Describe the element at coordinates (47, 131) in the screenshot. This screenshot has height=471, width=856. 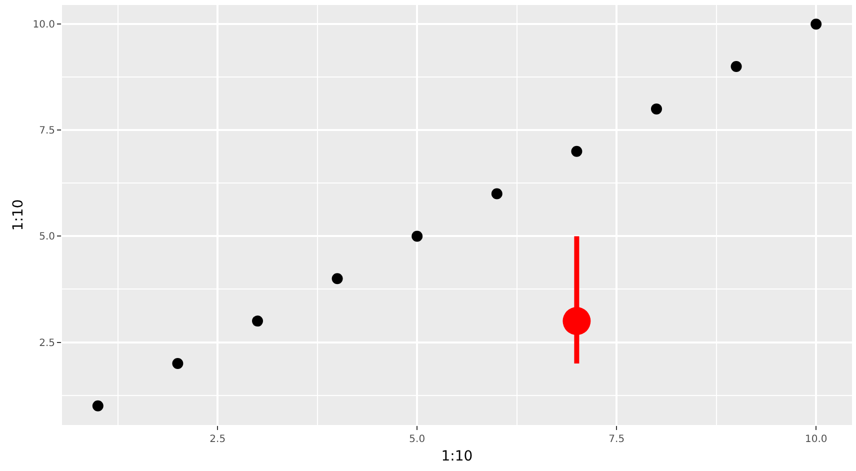
I see `y-tick-label: 7.5` at that location.